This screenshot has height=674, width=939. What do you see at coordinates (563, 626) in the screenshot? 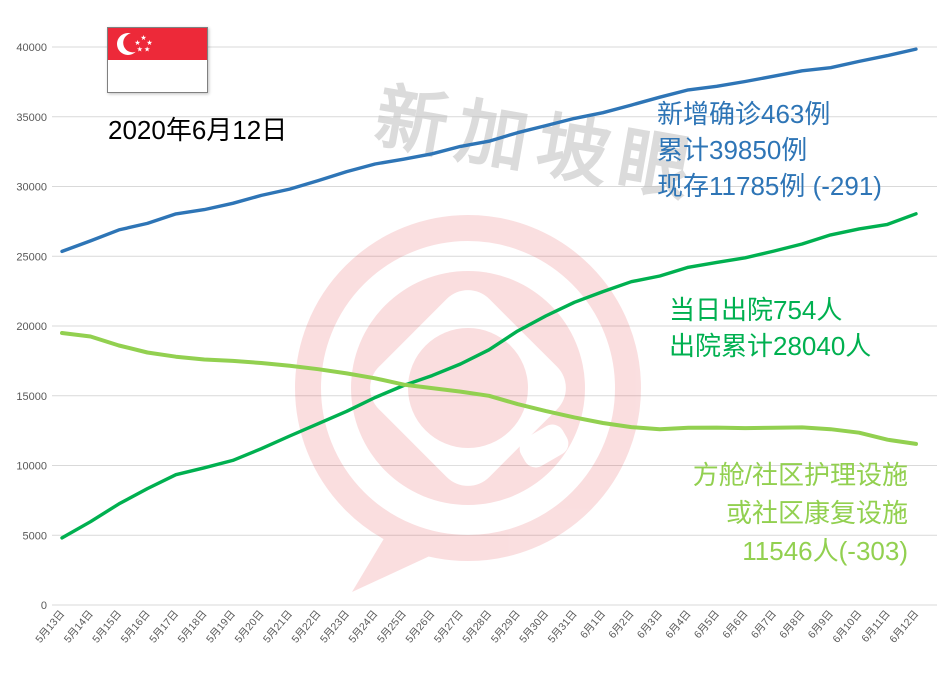
I see `x-axis-tick-label: 5月31日` at bounding box center [563, 626].